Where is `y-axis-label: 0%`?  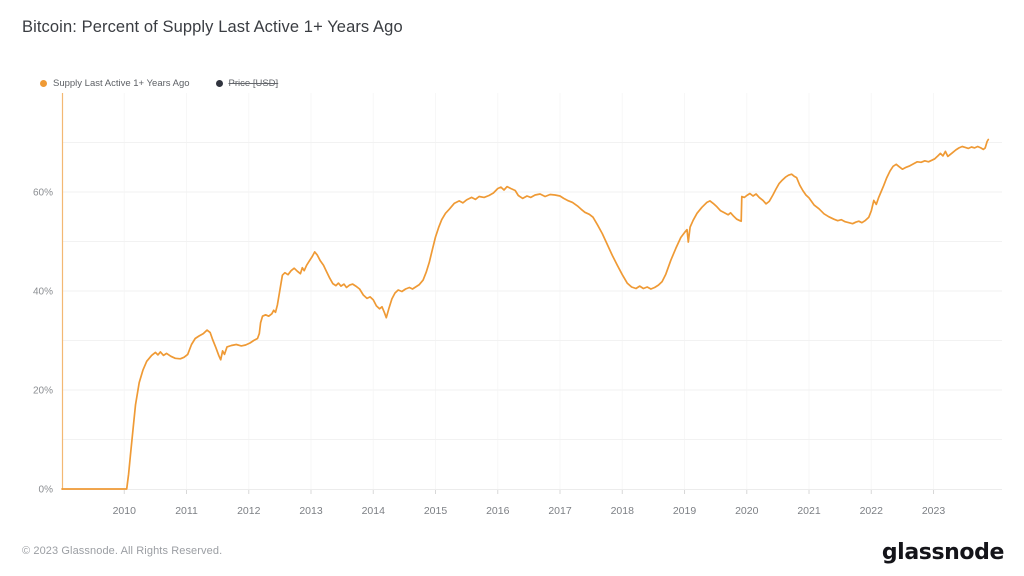
y-axis-label: 0% is located at coordinates (46, 490).